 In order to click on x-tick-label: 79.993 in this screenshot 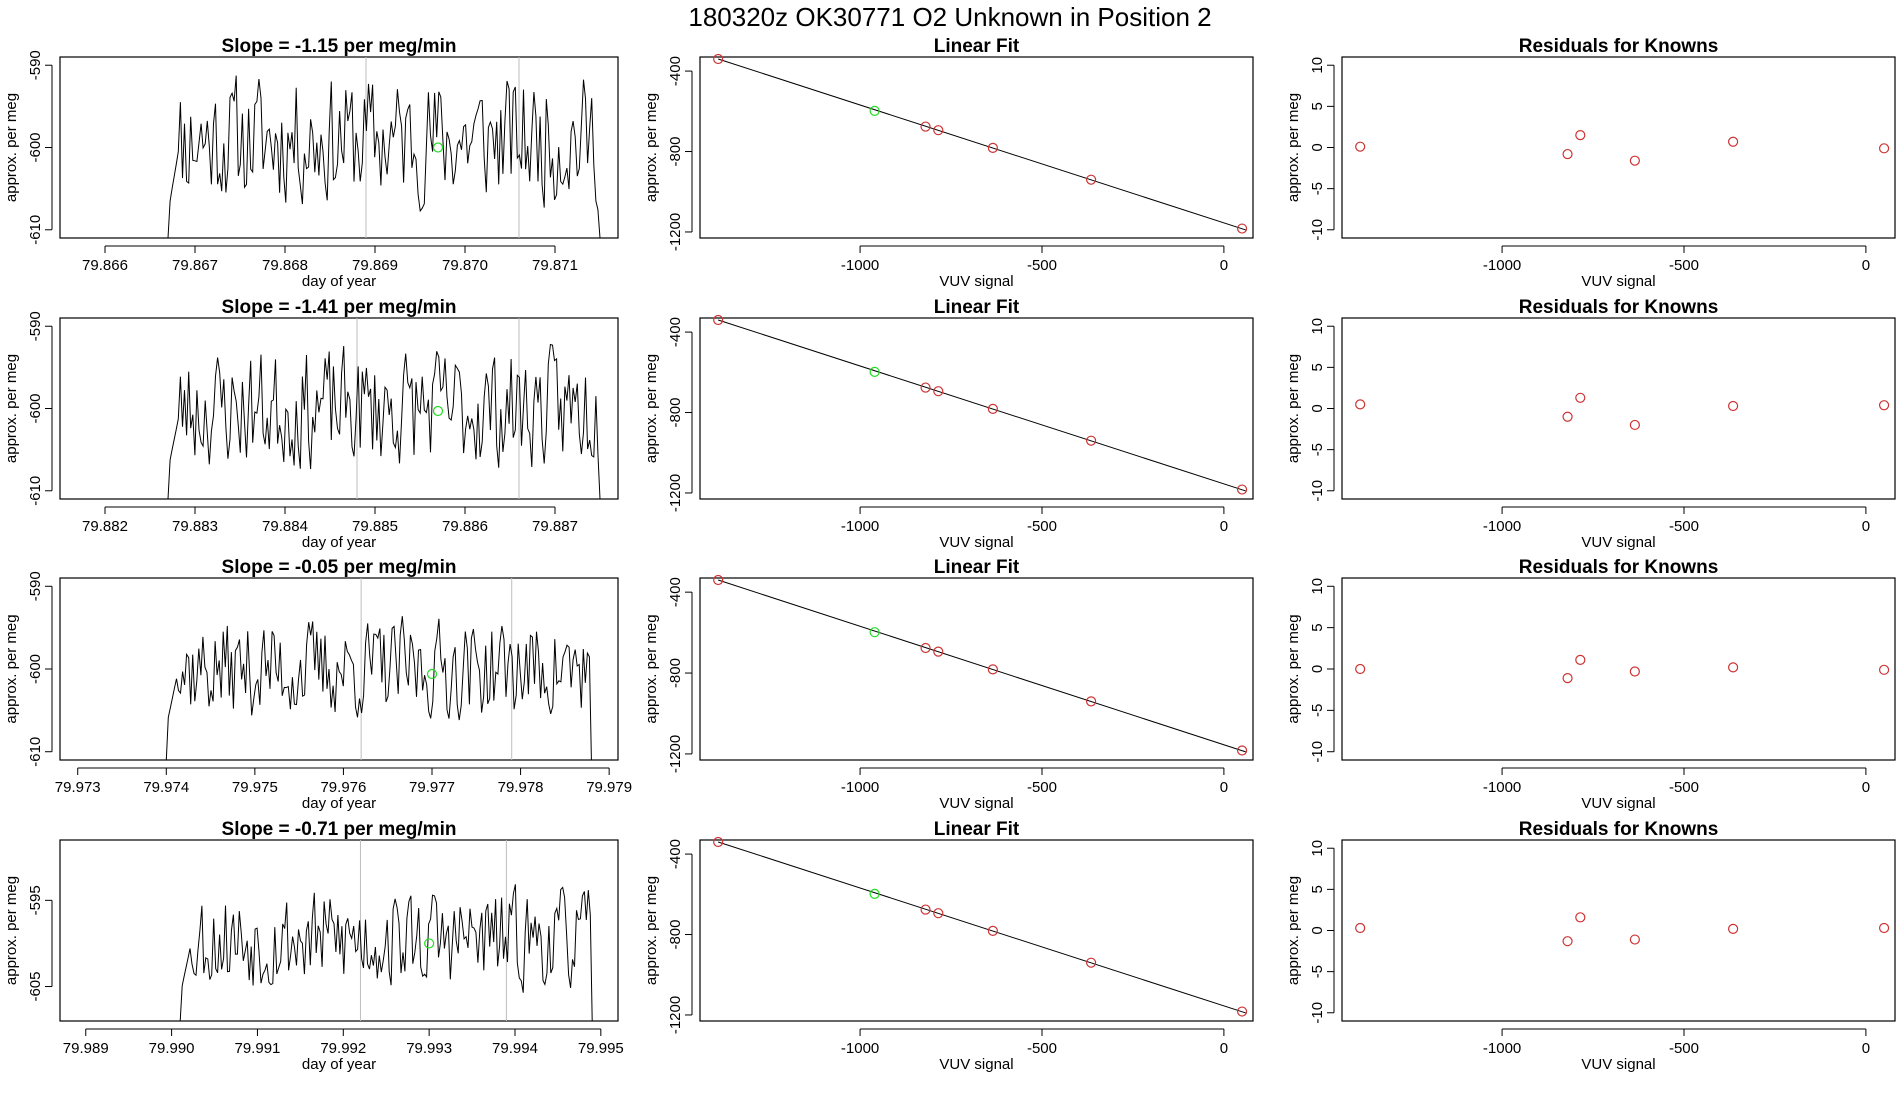, I will do `click(429, 1048)`.